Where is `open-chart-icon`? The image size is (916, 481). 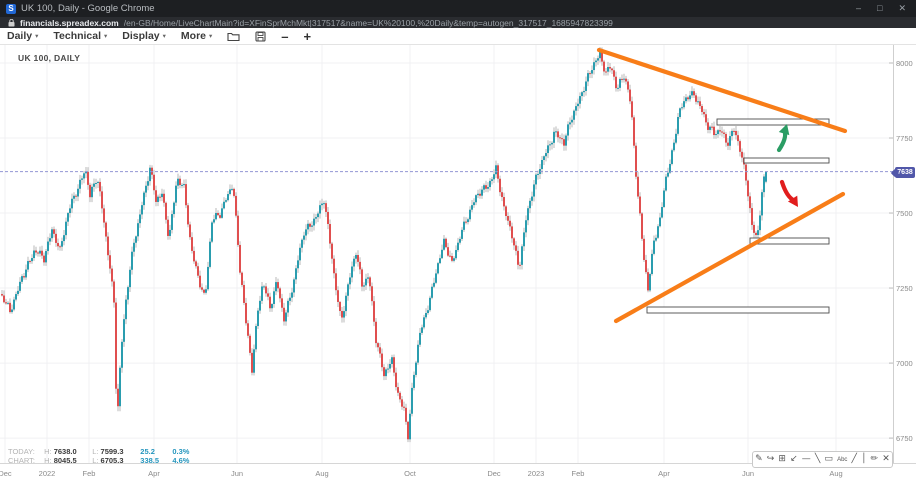 open-chart-icon is located at coordinates (233, 36).